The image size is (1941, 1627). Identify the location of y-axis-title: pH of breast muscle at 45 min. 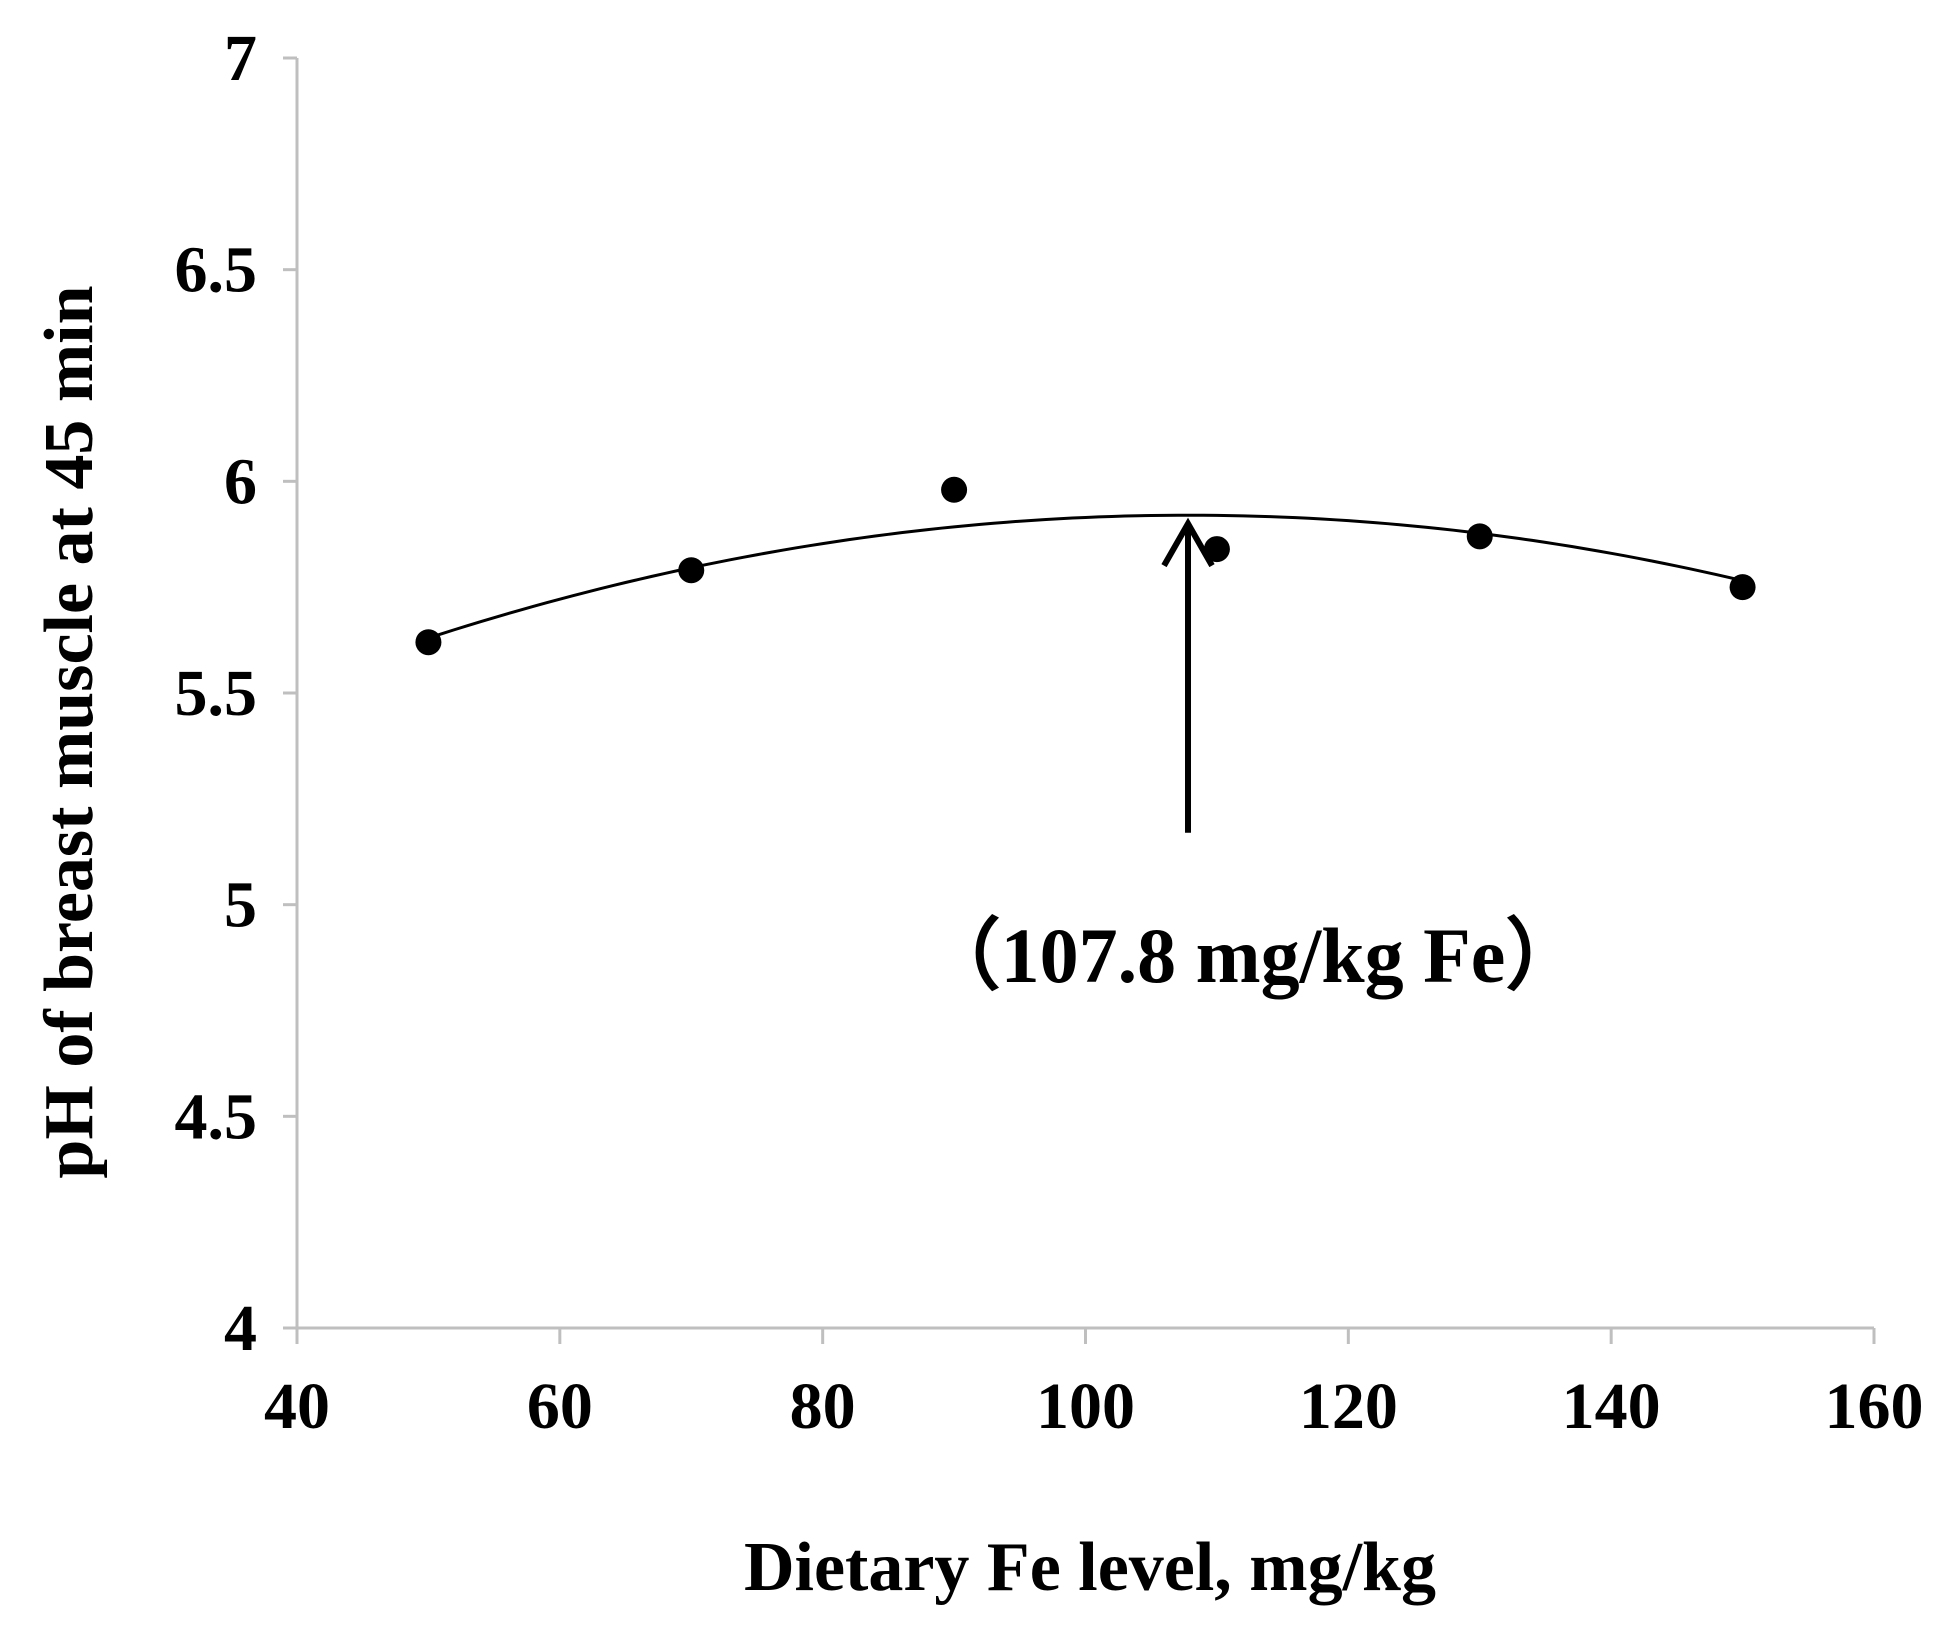
(69, 731).